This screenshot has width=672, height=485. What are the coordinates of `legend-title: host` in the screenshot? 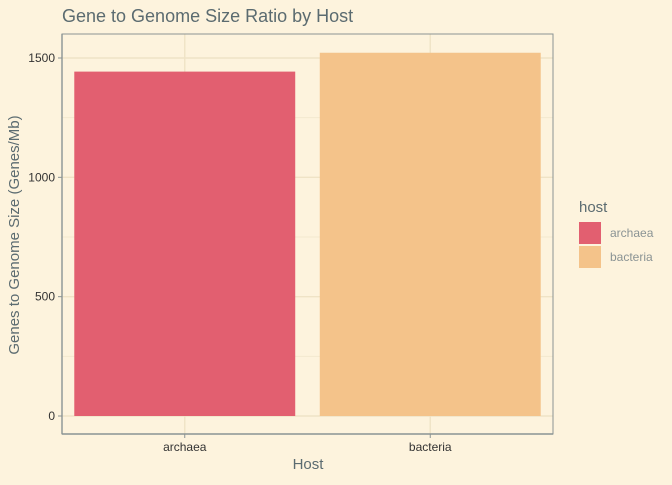 It's located at (593, 207).